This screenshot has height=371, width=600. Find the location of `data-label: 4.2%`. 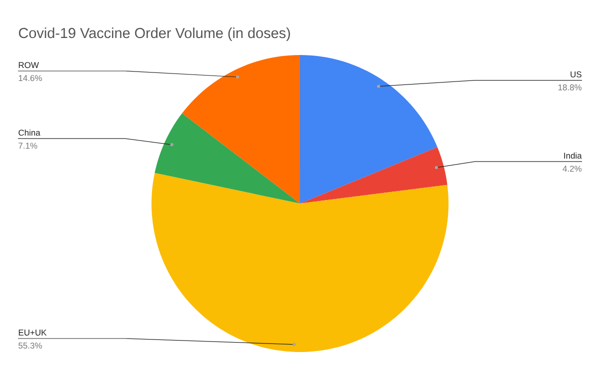

data-label: 4.2% is located at coordinates (572, 169).